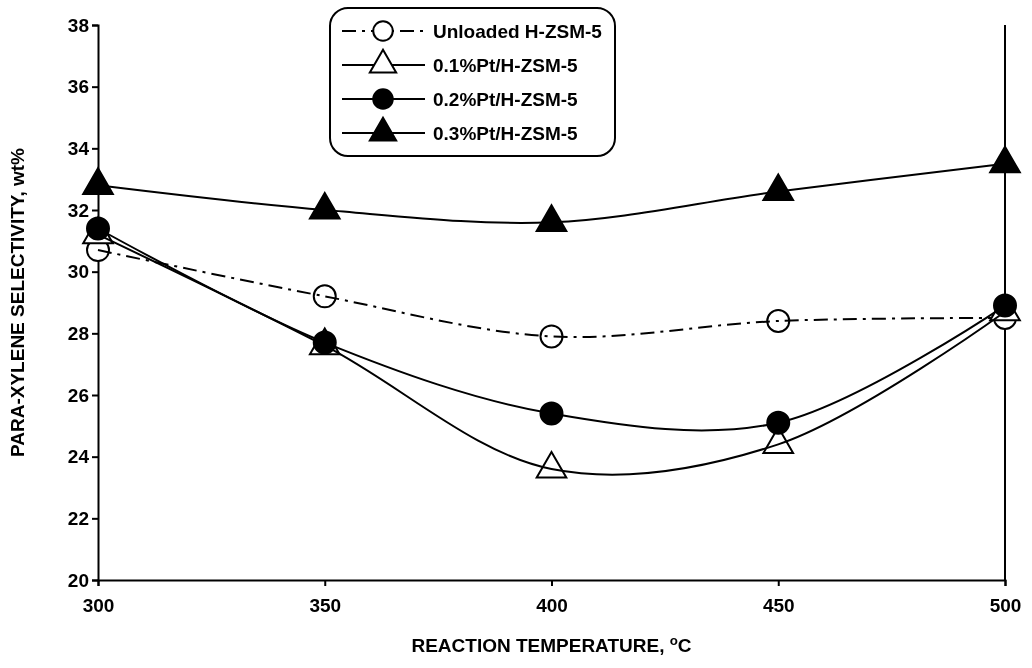  Describe the element at coordinates (1005, 605) in the screenshot. I see `x-tick-label: 500` at that location.